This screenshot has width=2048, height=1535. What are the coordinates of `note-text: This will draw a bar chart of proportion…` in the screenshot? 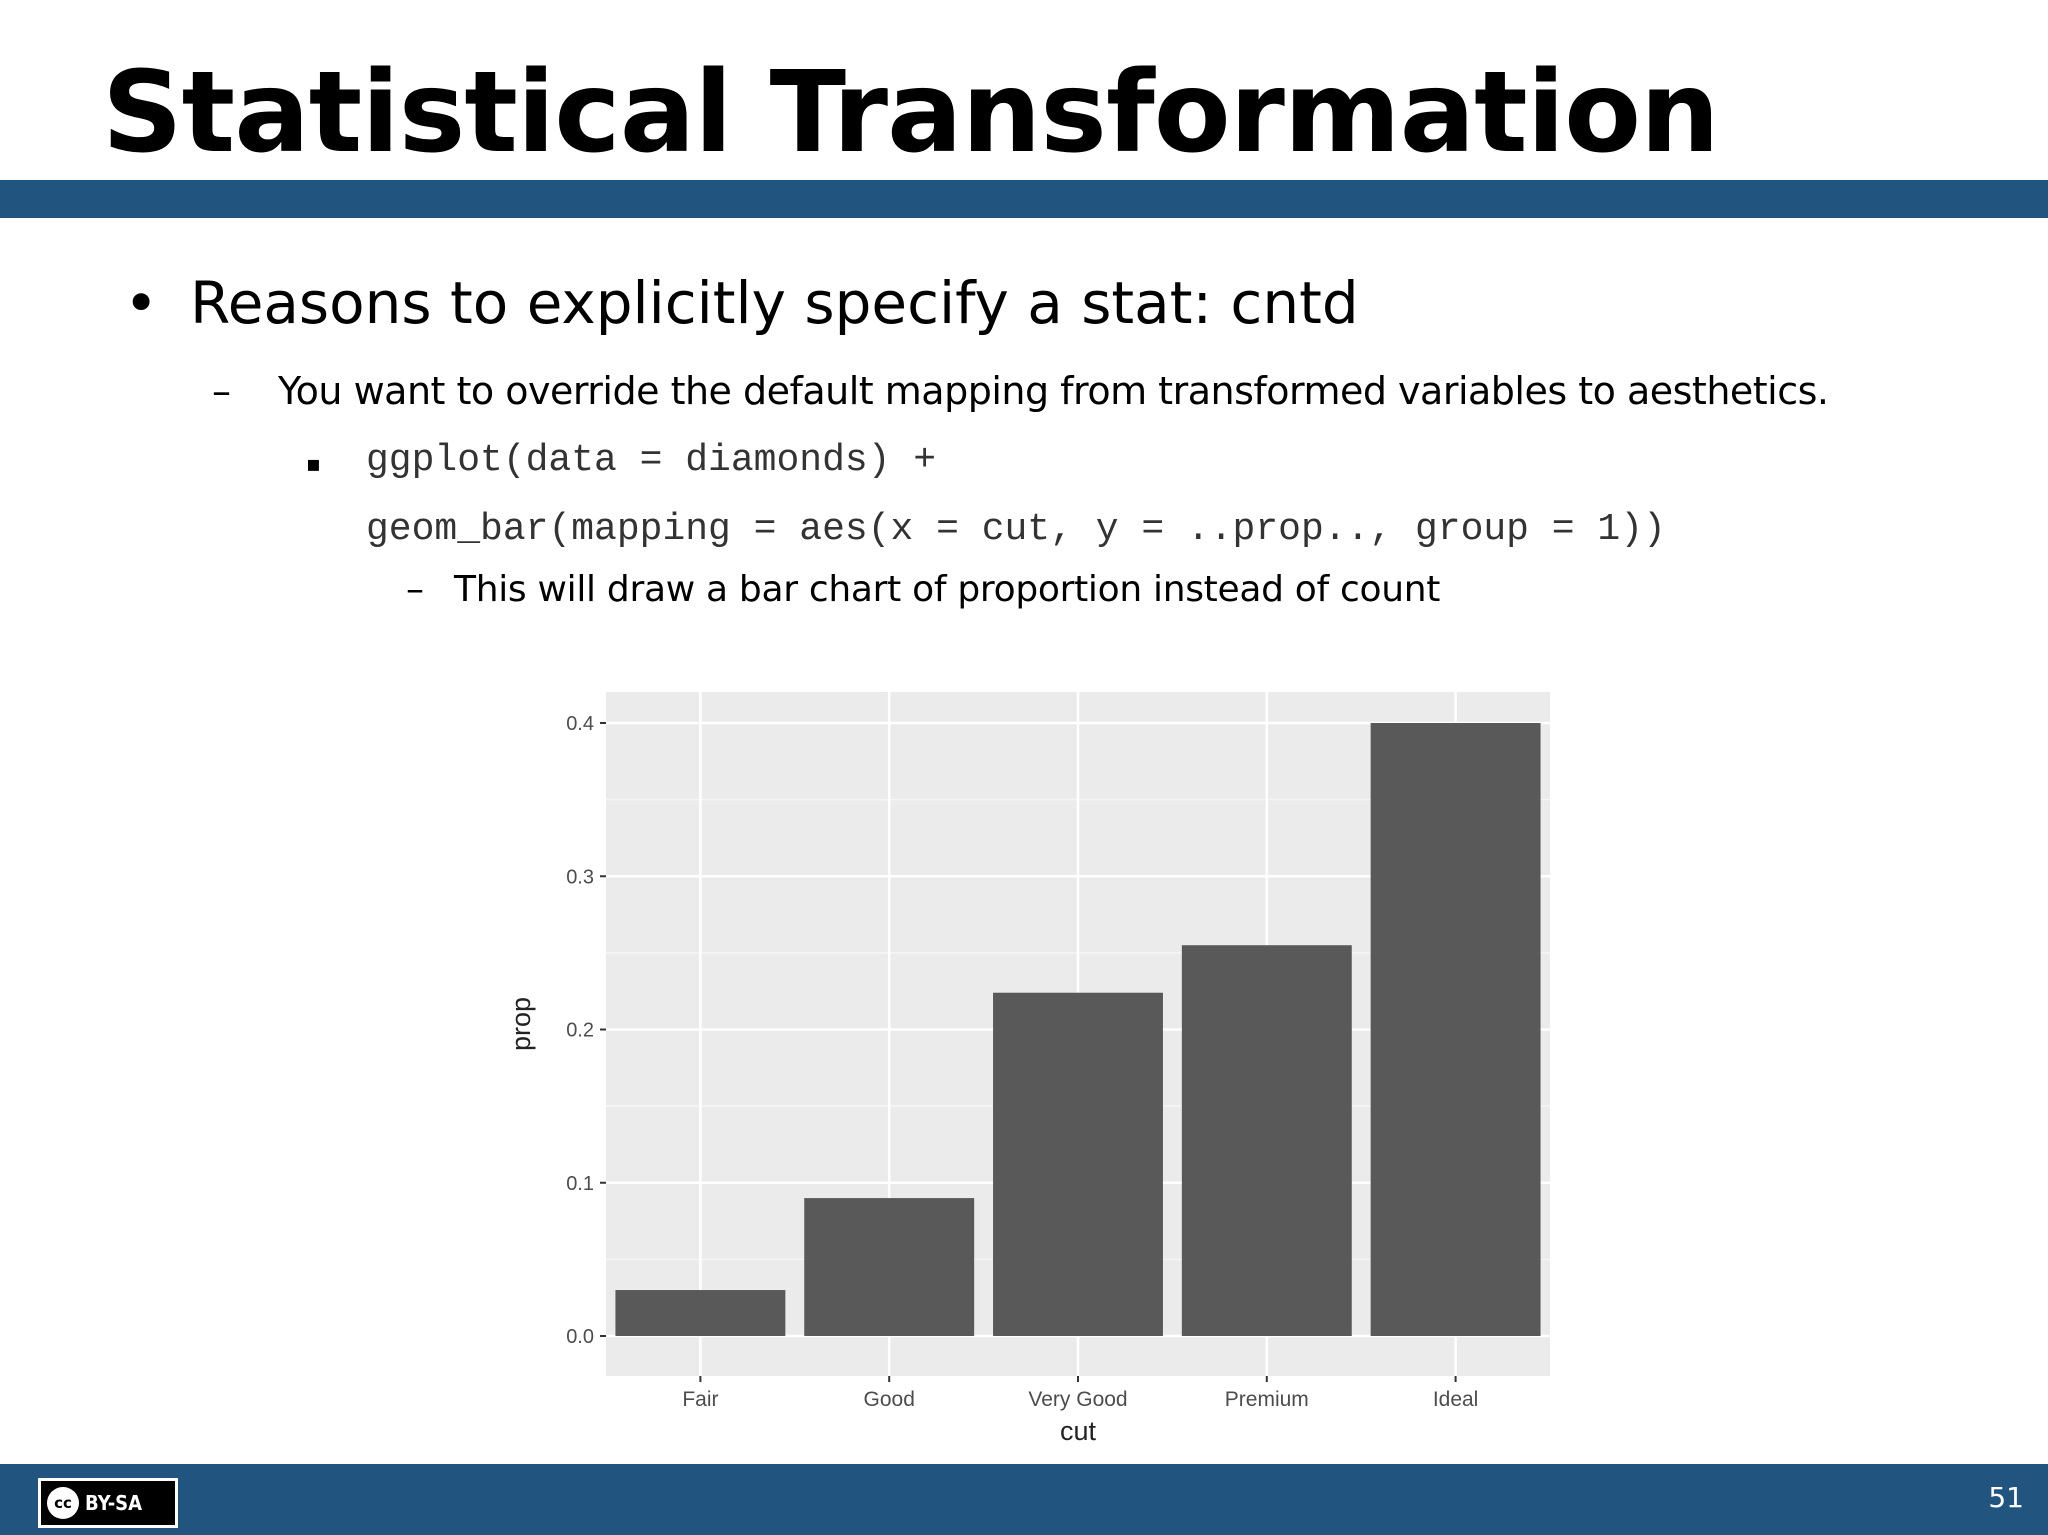 It's located at (947, 589).